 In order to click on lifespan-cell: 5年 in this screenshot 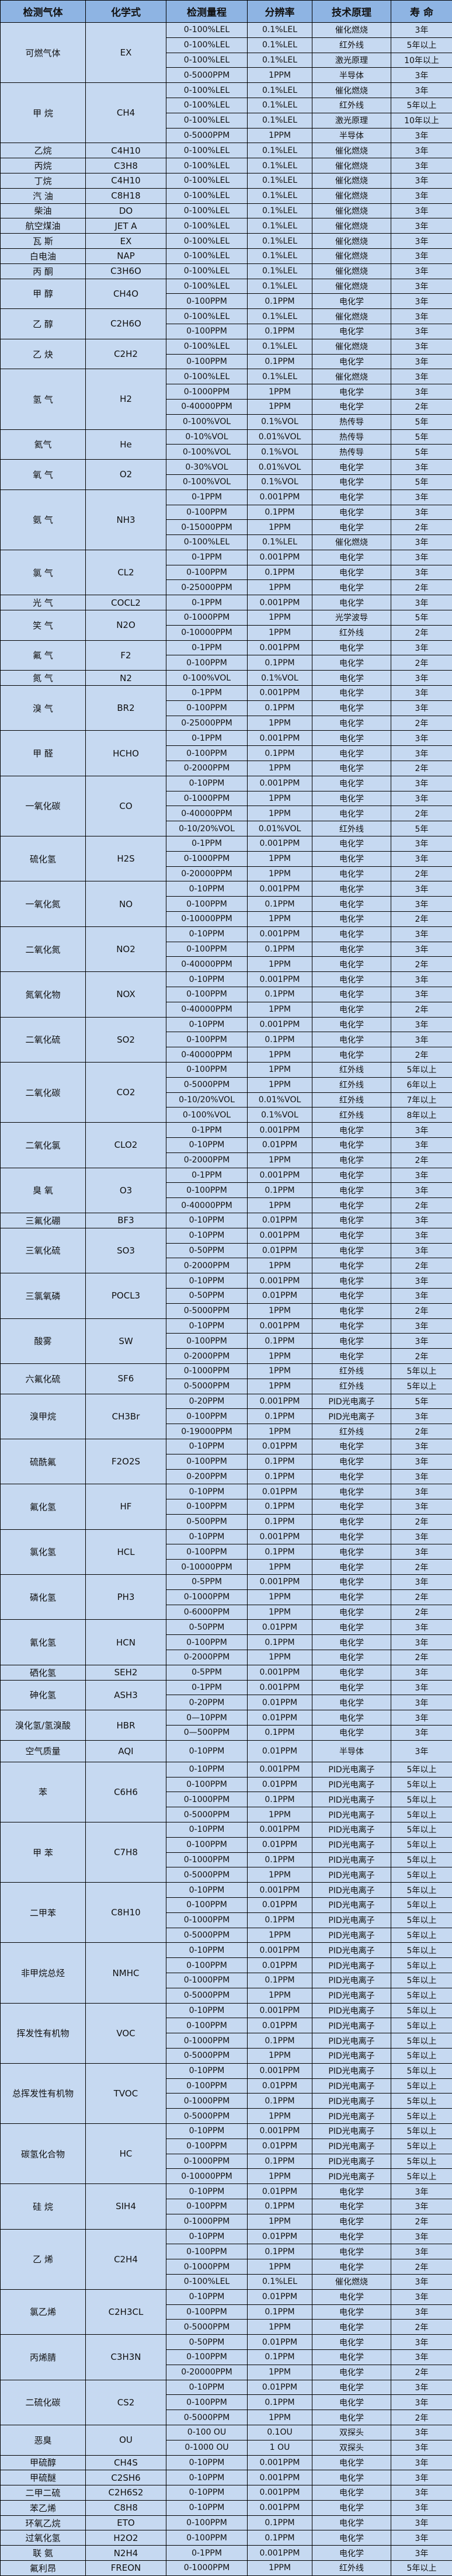, I will do `click(421, 618)`.